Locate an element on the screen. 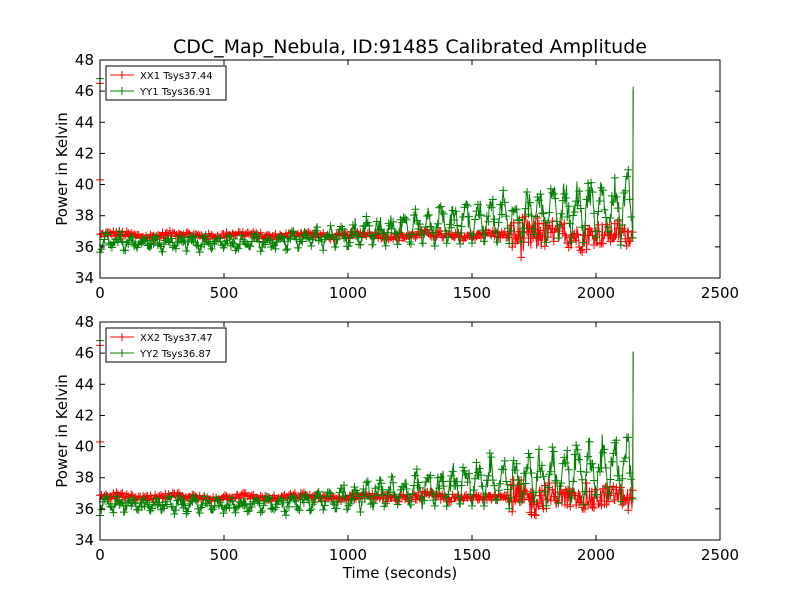 This screenshot has height=600, width=800. y-axis-label: Power in Kelvin is located at coordinates (62, 169).